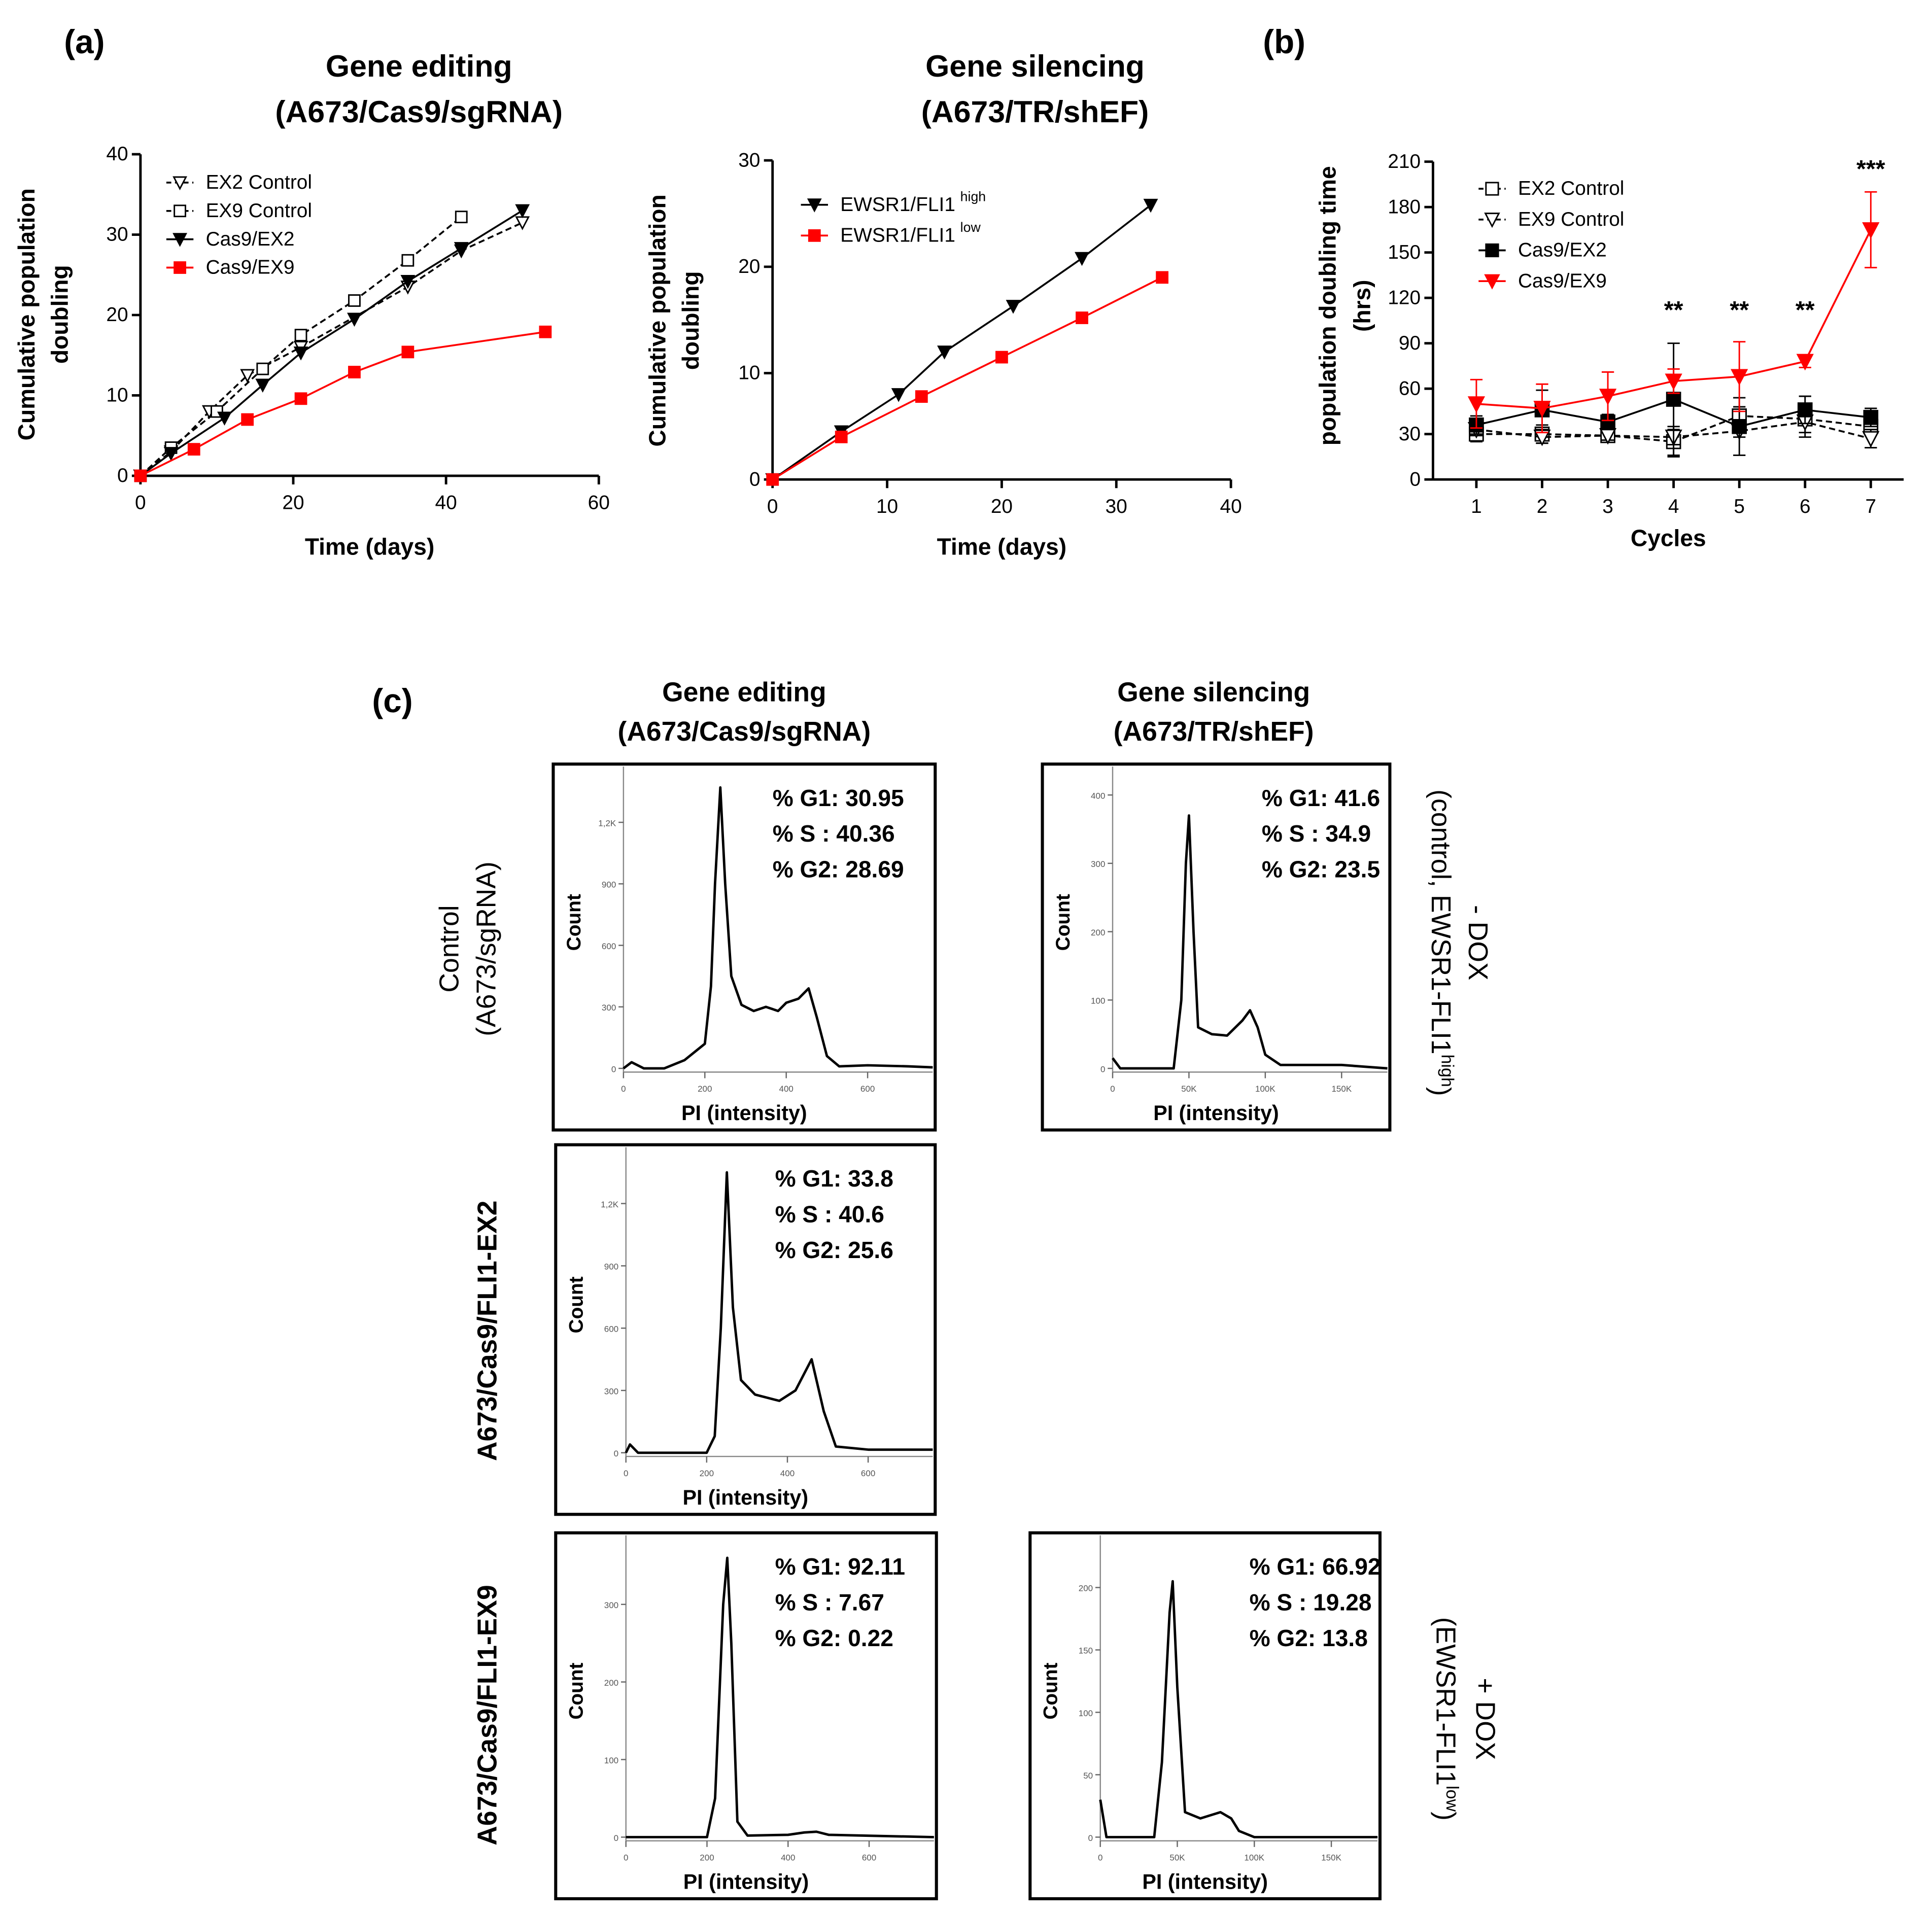 This screenshot has width=1932, height=1915. I want to click on y-tick-label: 40, so click(117, 154).